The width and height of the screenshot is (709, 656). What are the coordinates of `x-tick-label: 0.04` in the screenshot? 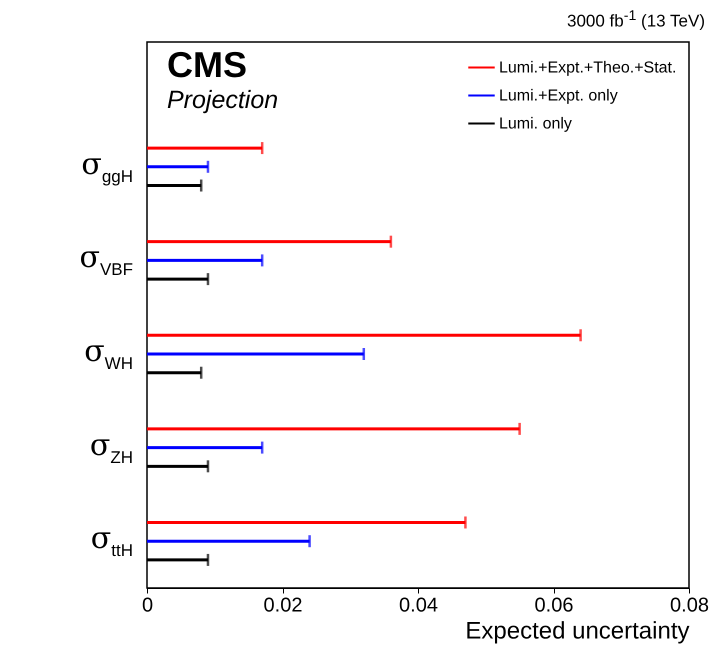 It's located at (418, 605).